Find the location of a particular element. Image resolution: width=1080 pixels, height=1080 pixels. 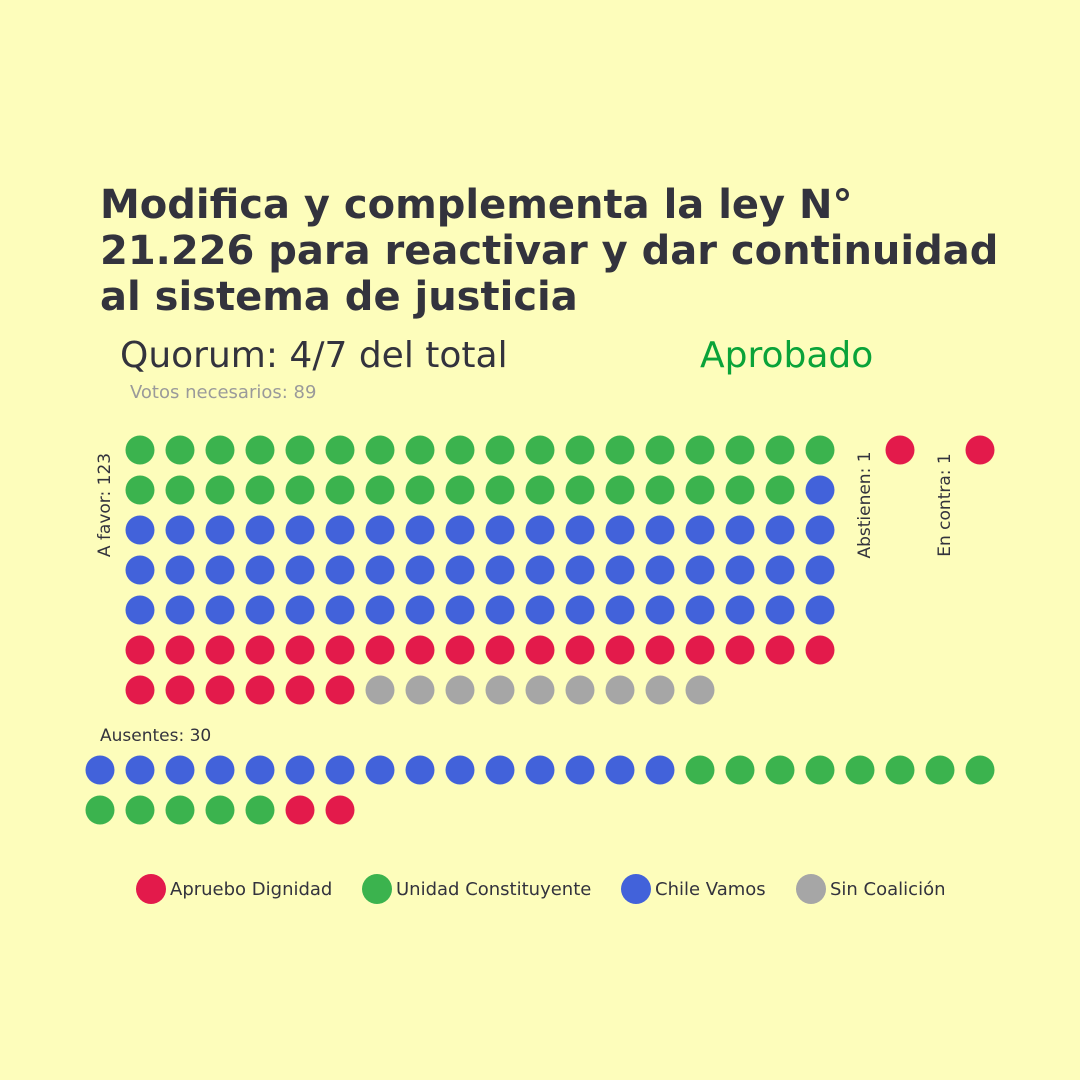

legend-item-chile-vamos: Chile Vamos is located at coordinates (693, 889).